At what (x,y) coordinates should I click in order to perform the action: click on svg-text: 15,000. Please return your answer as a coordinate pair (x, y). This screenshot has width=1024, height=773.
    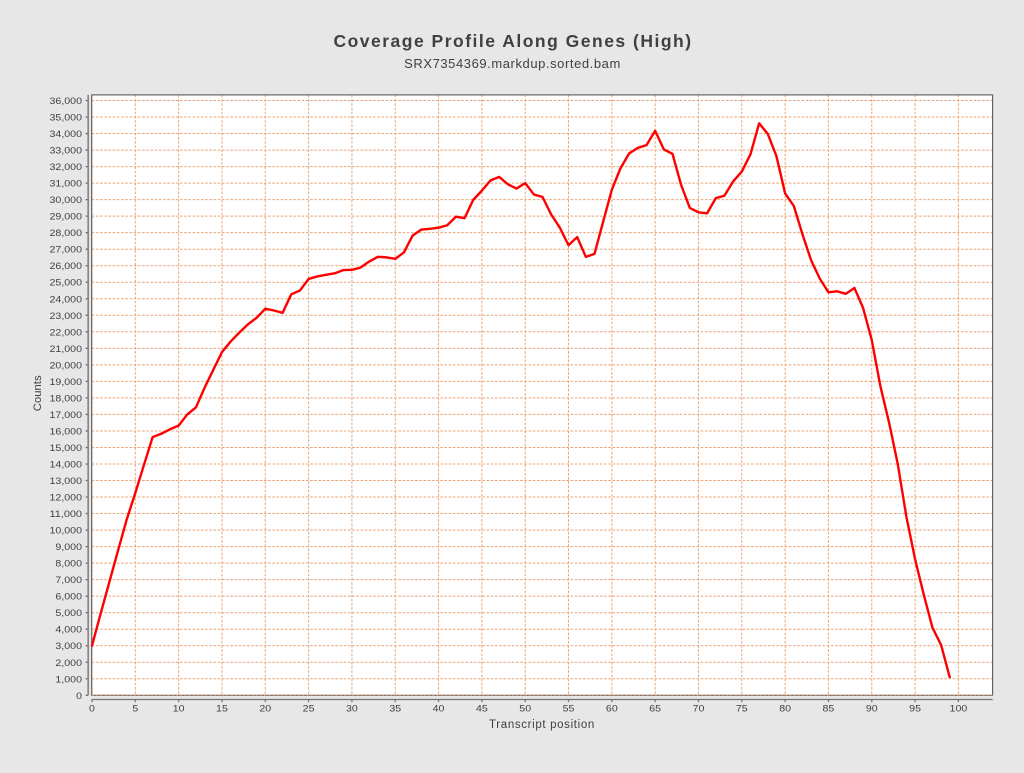
    Looking at the image, I should click on (66, 448).